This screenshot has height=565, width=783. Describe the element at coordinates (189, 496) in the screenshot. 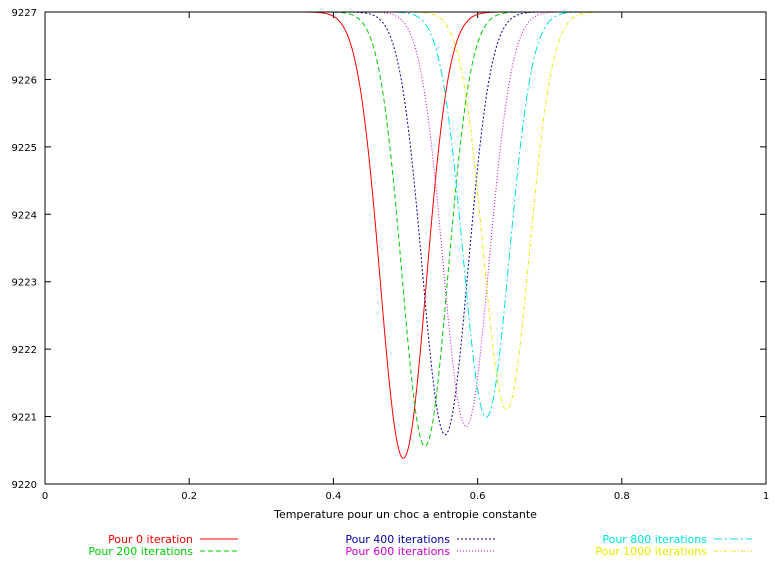

I see `x-tick-label: 0.2` at that location.